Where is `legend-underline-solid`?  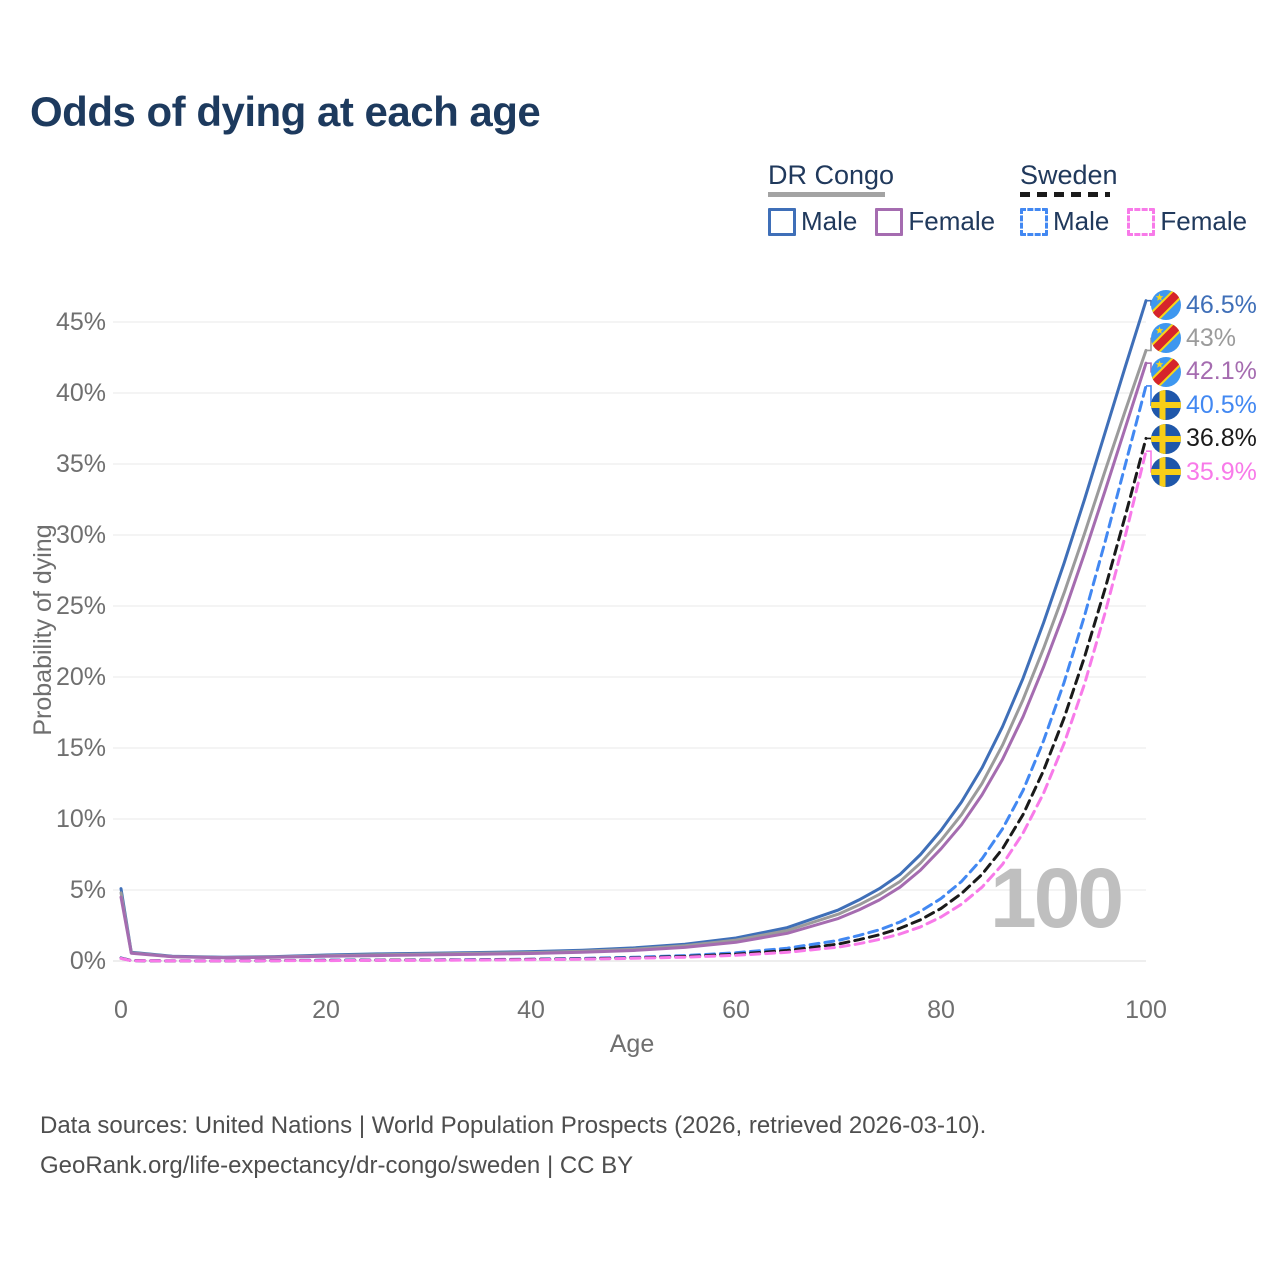
legend-underline-solid is located at coordinates (826, 194).